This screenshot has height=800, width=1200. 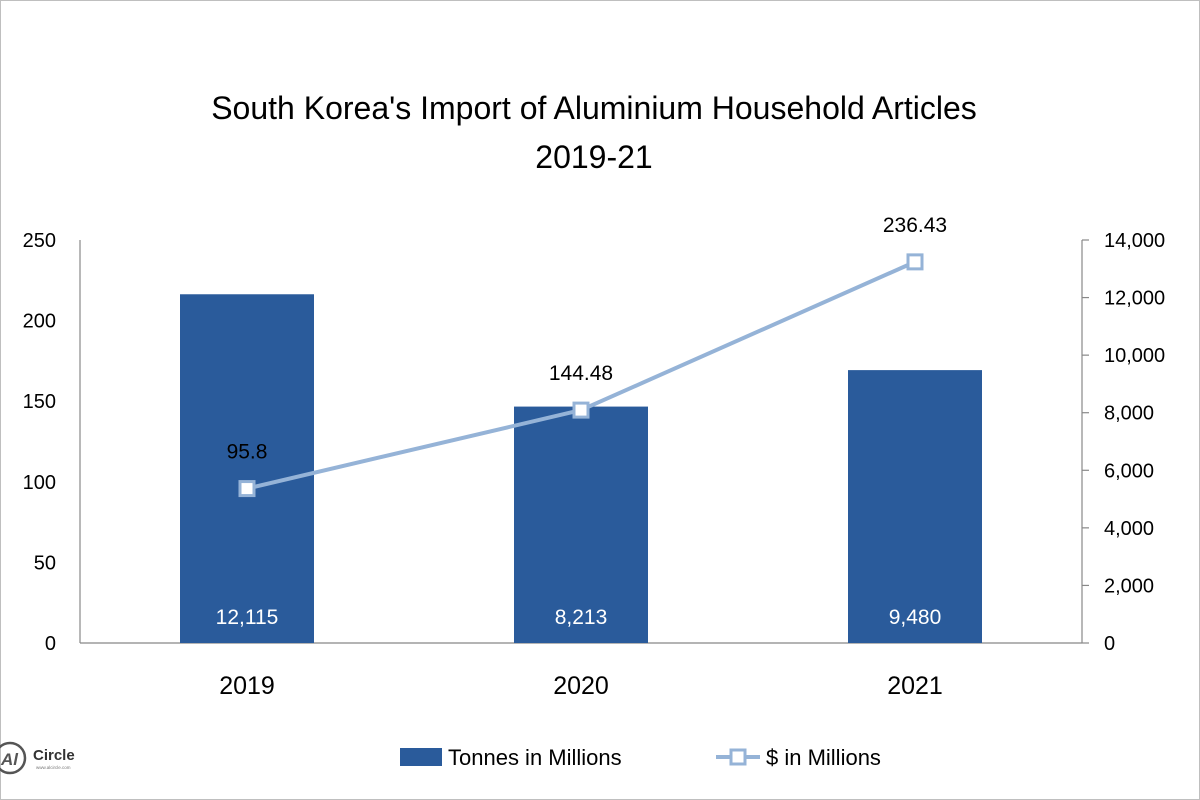 I want to click on right-tick-label: 12,000, so click(x=1134, y=299).